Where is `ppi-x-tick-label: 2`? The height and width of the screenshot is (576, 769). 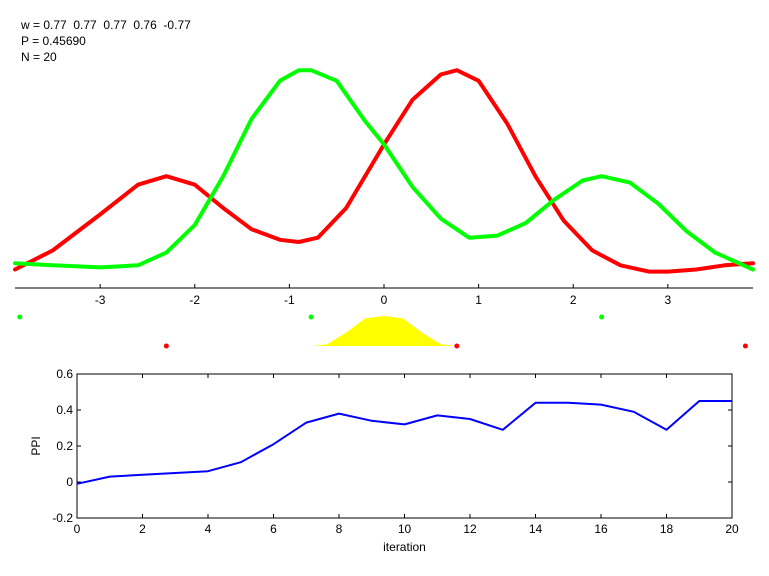 ppi-x-tick-label: 2 is located at coordinates (142, 529).